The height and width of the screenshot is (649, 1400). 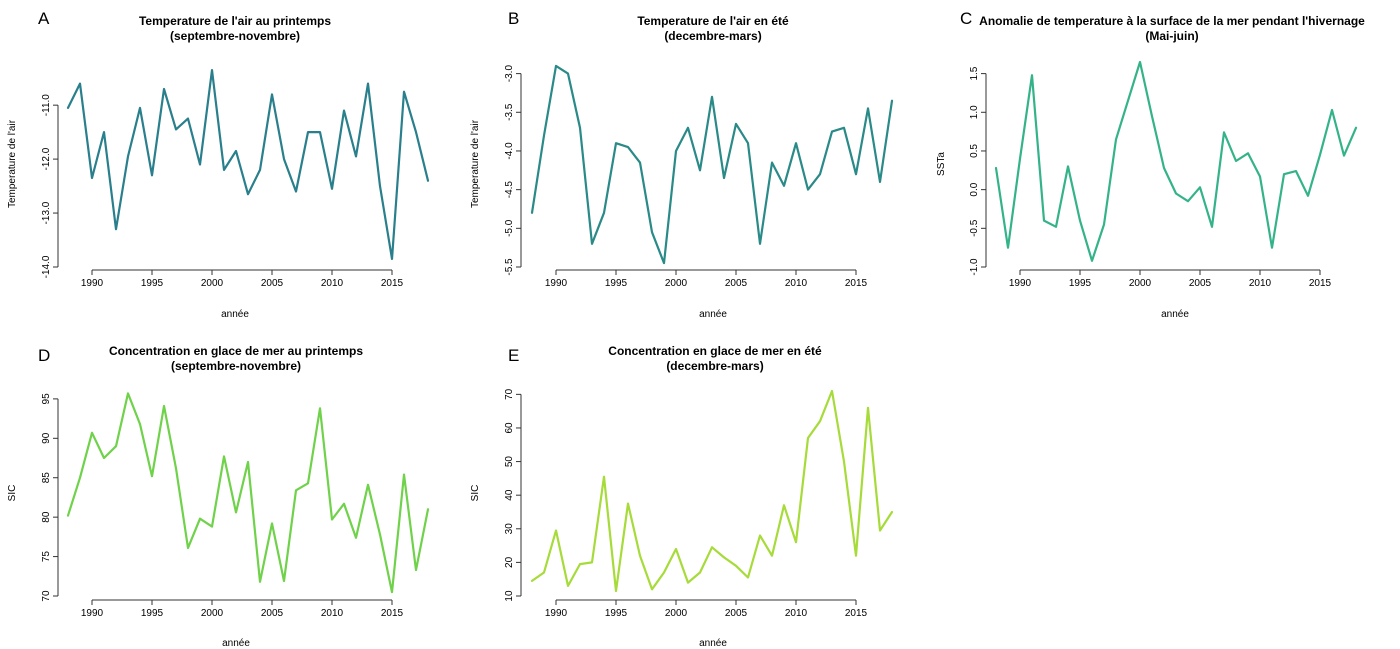 What do you see at coordinates (332, 613) in the screenshot?
I see `x-tick-label: 2010` at bounding box center [332, 613].